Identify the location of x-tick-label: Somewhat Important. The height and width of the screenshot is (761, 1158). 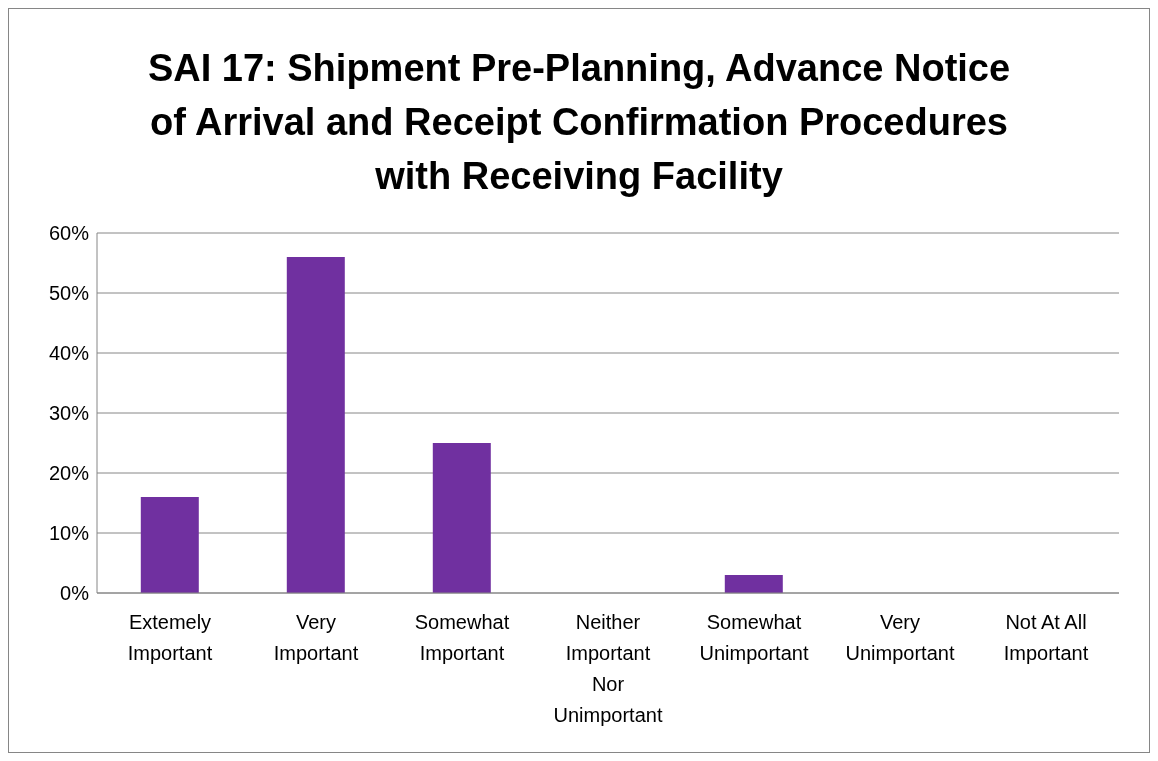
(462, 637).